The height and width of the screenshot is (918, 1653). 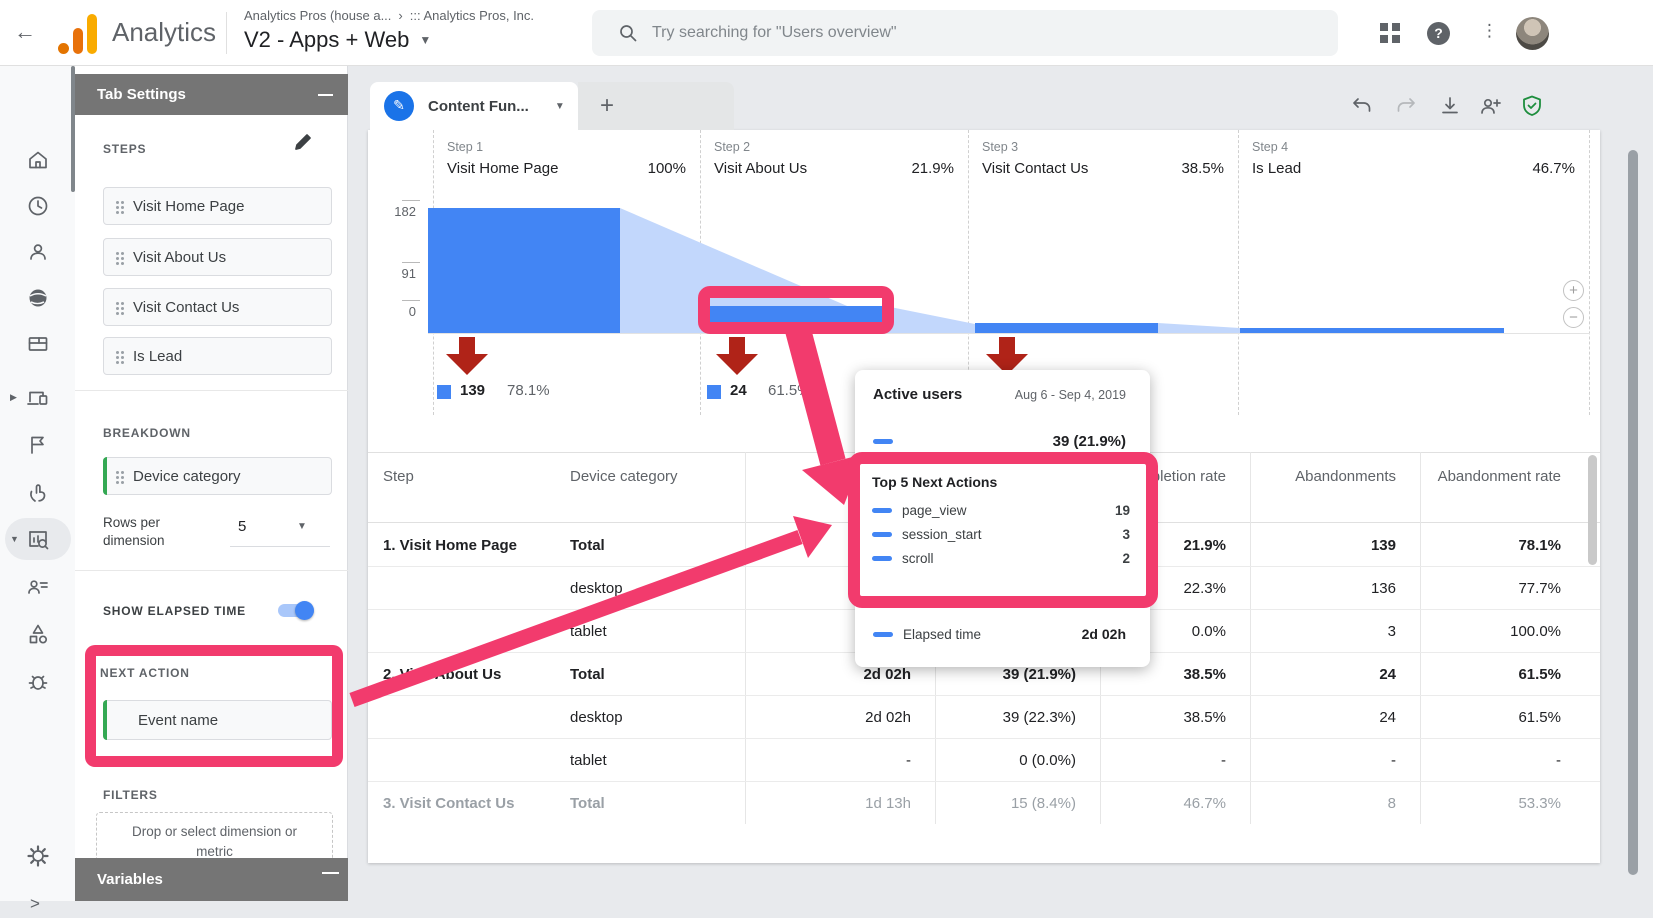 What do you see at coordinates (1489, 30) in the screenshot?
I see `more-menu-icon: ⋮` at bounding box center [1489, 30].